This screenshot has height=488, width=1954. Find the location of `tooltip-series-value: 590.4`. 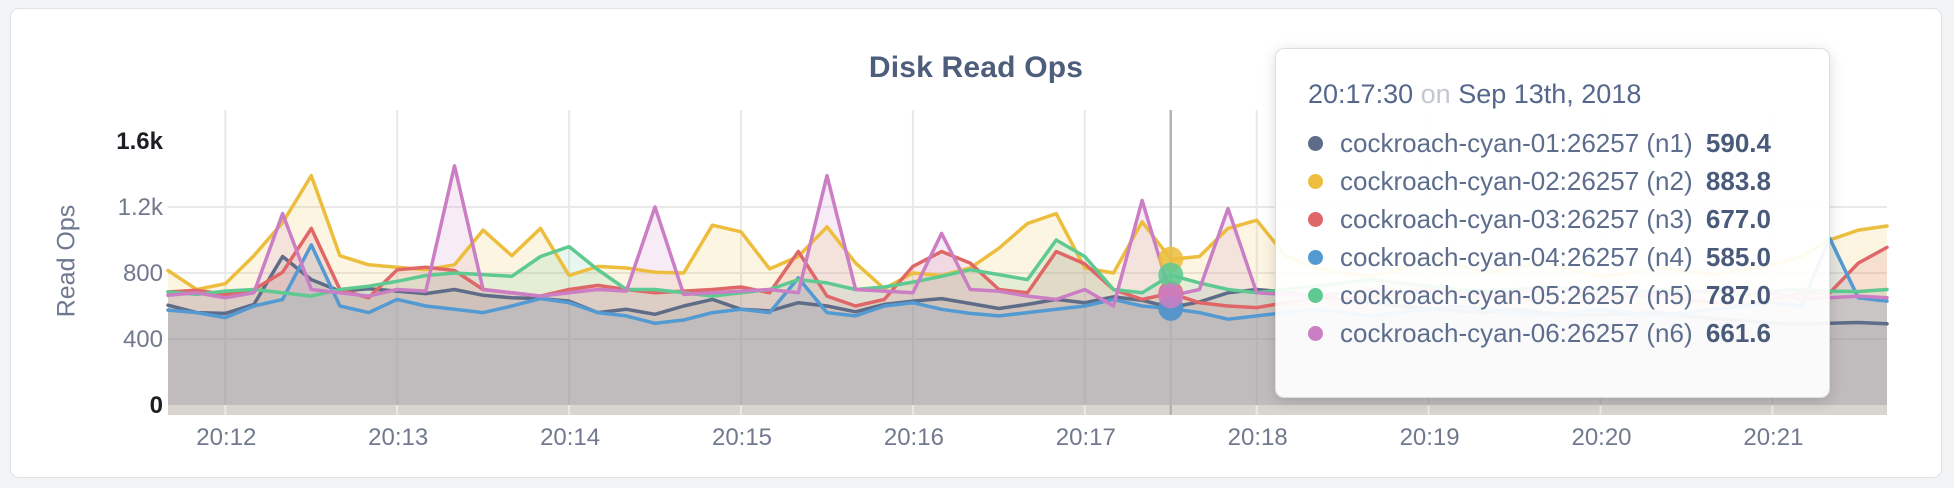

tooltip-series-value: 590.4 is located at coordinates (1738, 142).